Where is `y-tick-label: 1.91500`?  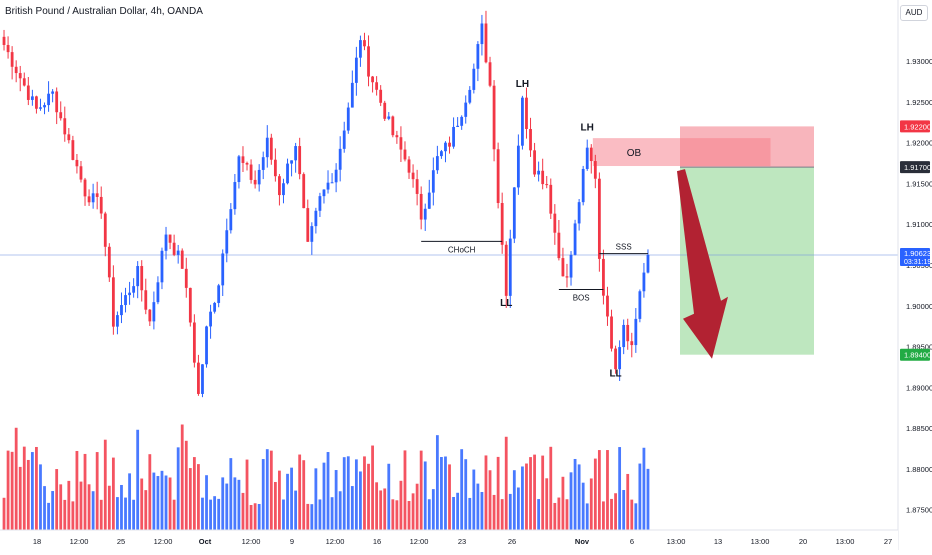
y-tick-label: 1.91500 is located at coordinates (919, 183).